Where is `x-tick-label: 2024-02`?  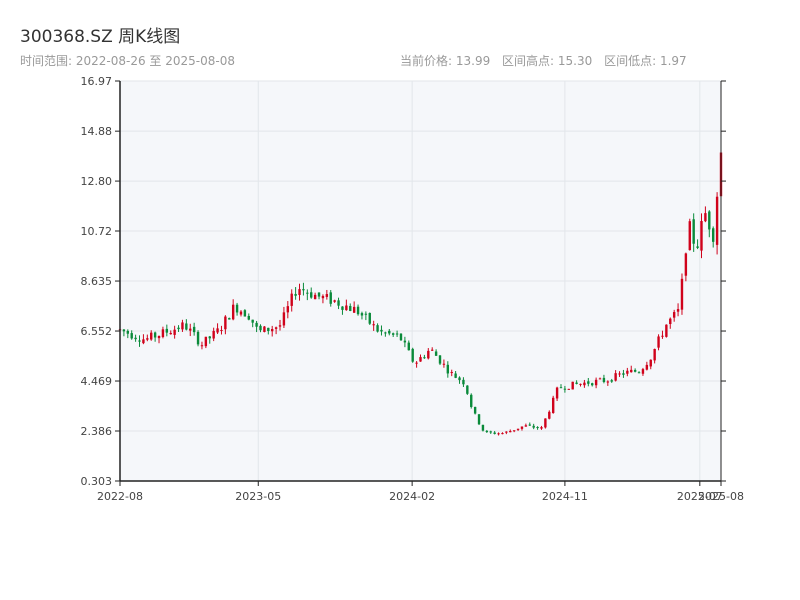 x-tick-label: 2024-02 is located at coordinates (412, 496).